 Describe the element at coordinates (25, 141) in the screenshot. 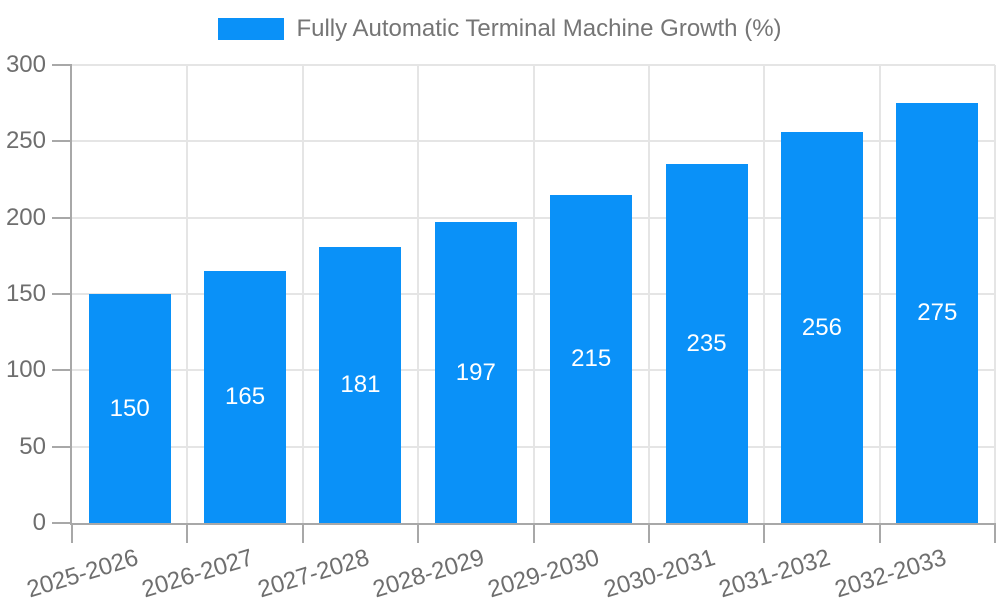

I see `y-tick-label: 250` at that location.